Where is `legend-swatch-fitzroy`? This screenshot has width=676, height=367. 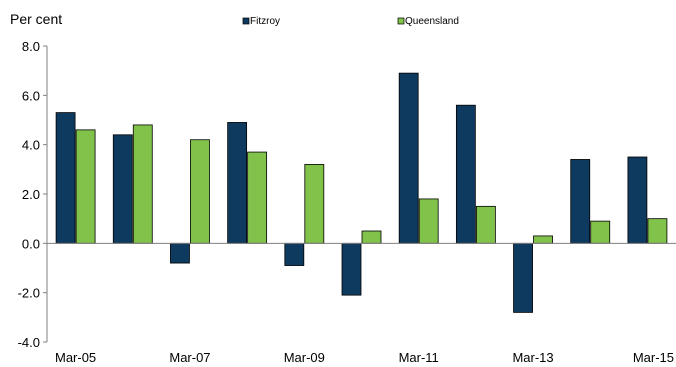
legend-swatch-fitzroy is located at coordinates (246, 21).